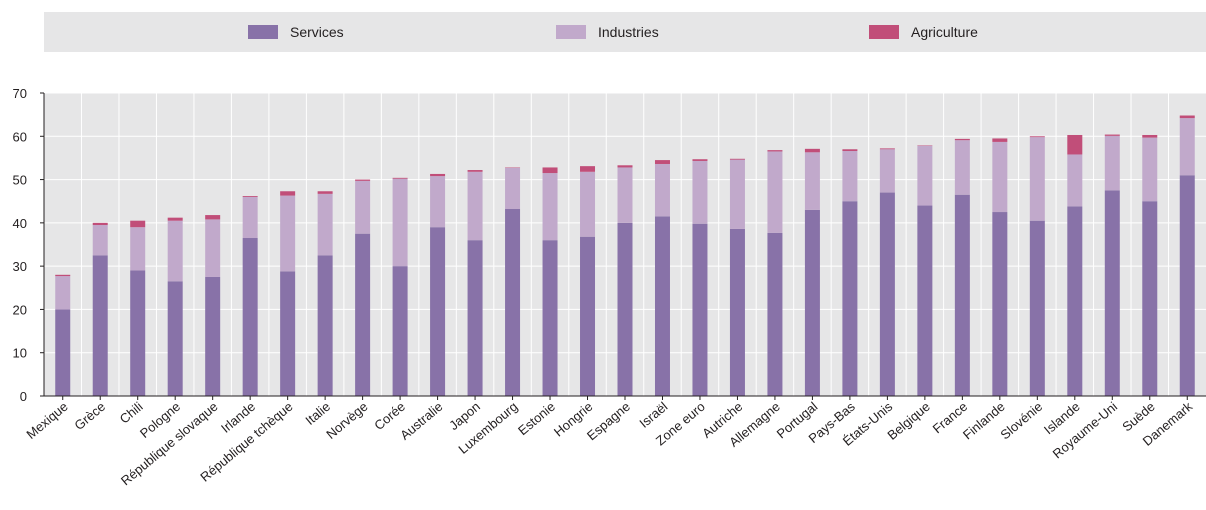  What do you see at coordinates (131, 413) in the screenshot?
I see `x-tick-label: Chili` at bounding box center [131, 413].